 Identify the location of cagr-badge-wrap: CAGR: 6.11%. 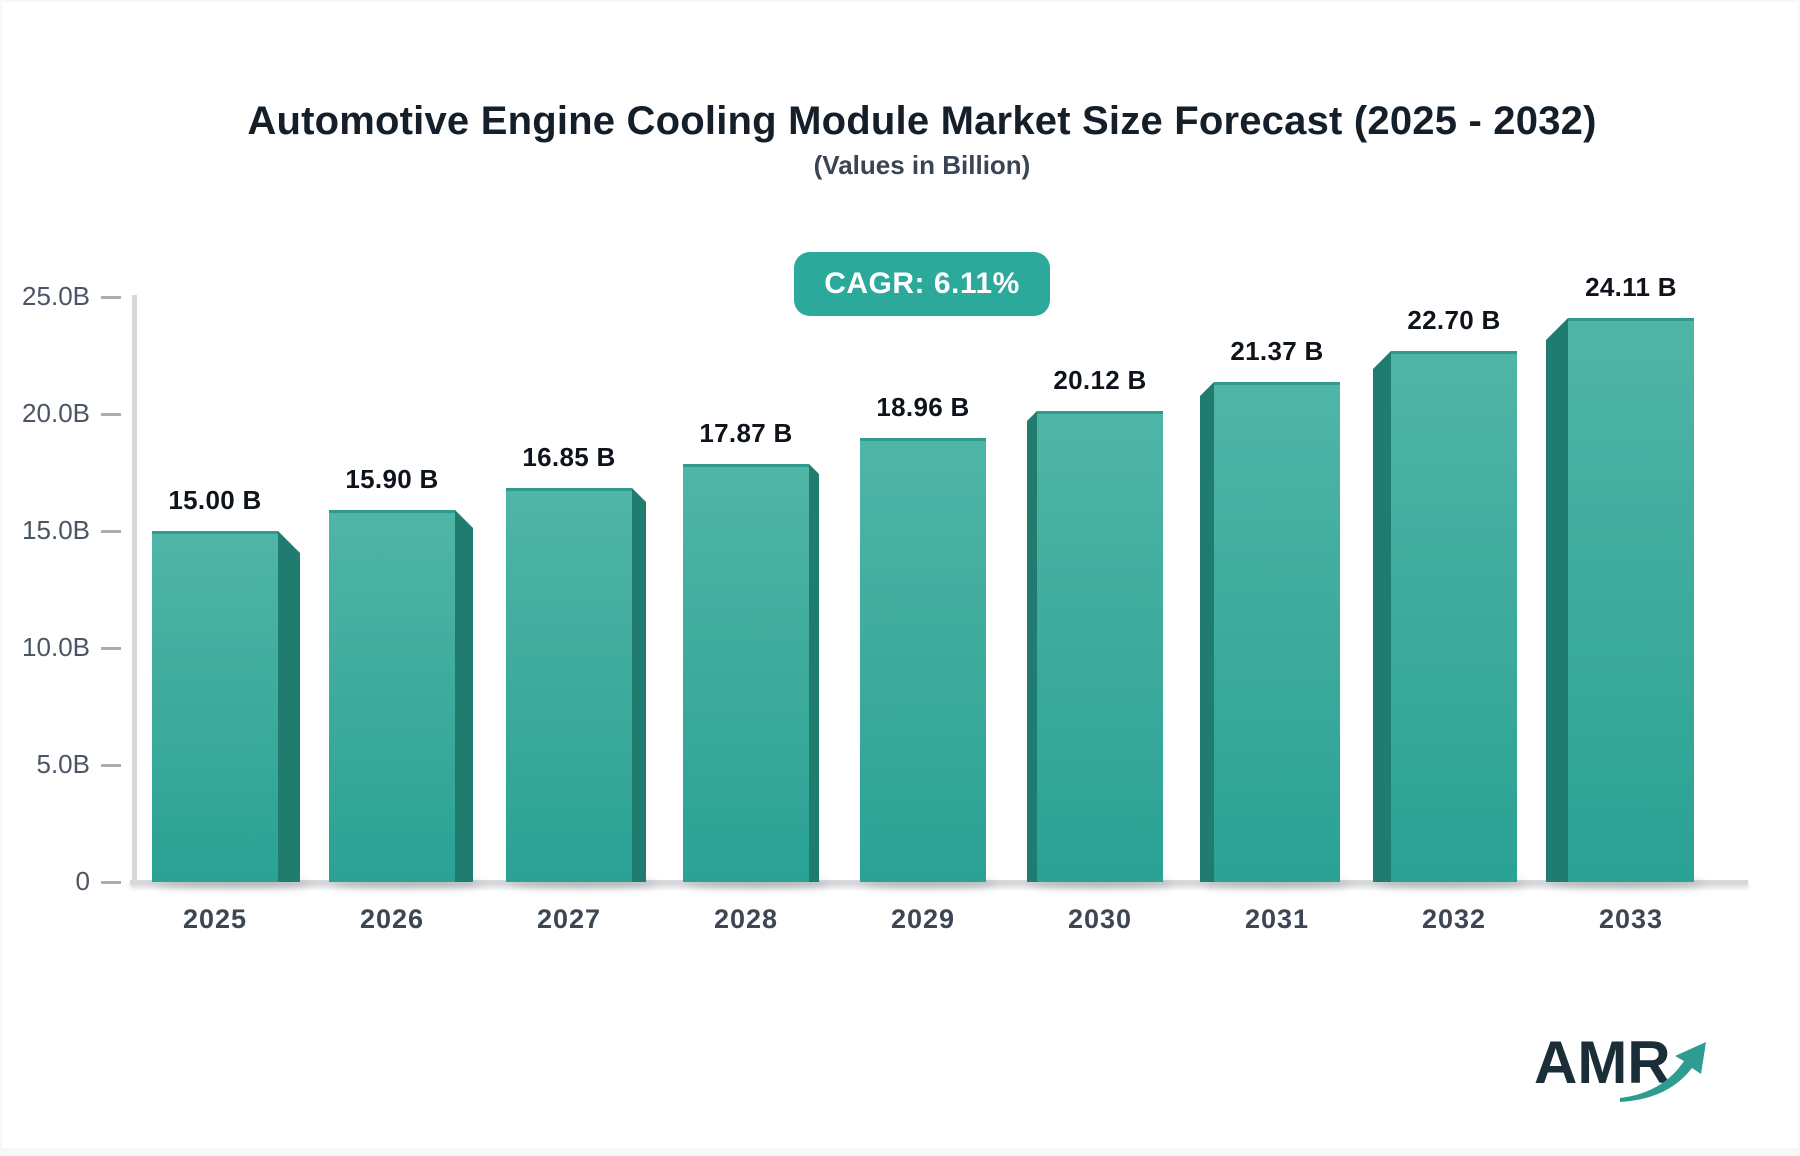
(922, 284).